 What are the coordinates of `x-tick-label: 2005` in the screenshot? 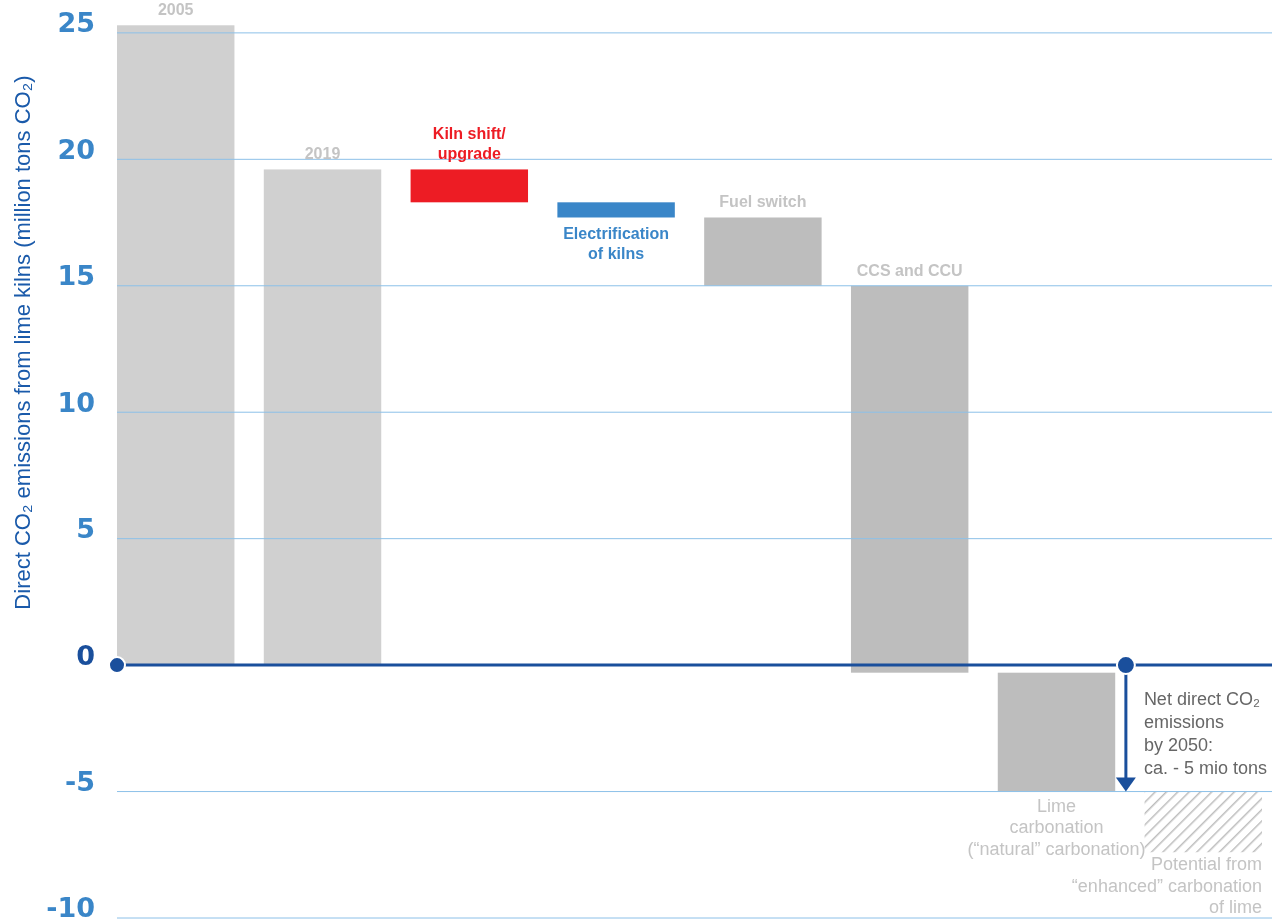 It's located at (175, 10).